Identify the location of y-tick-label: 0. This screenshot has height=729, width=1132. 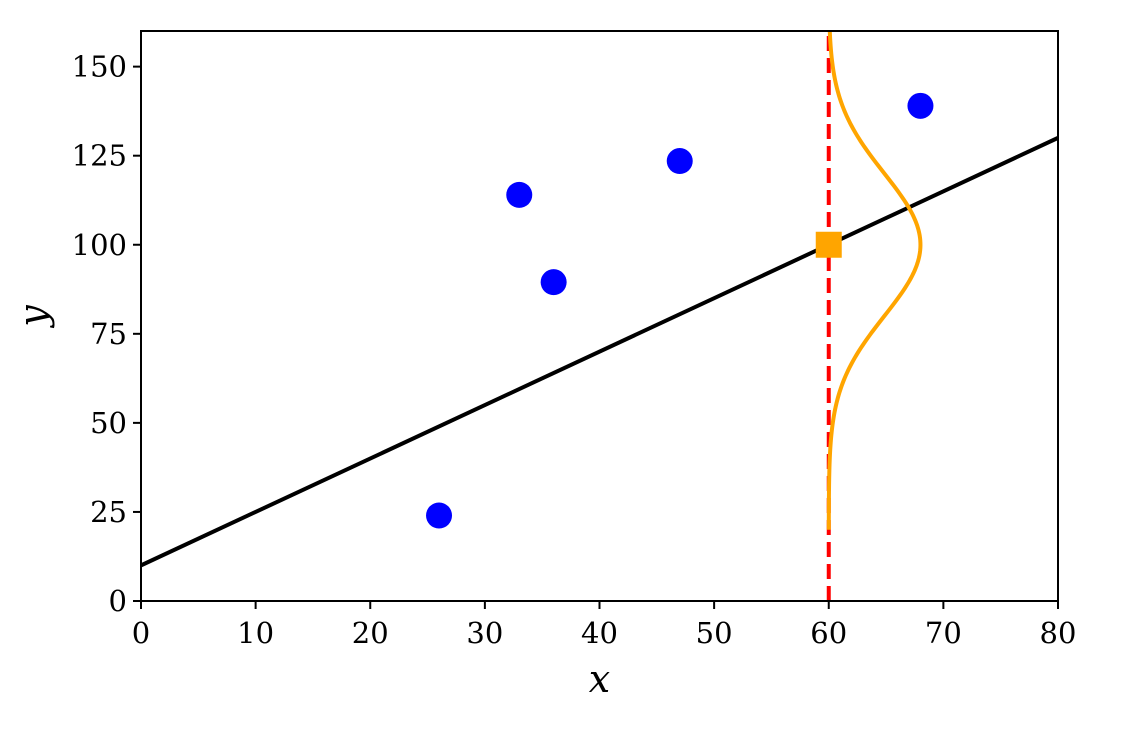
(118, 601).